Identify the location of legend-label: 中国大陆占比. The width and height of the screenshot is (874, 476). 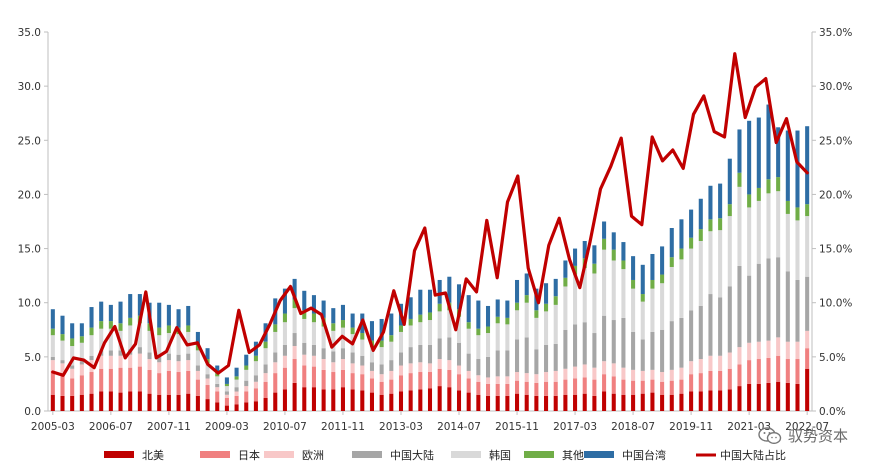
(753, 455).